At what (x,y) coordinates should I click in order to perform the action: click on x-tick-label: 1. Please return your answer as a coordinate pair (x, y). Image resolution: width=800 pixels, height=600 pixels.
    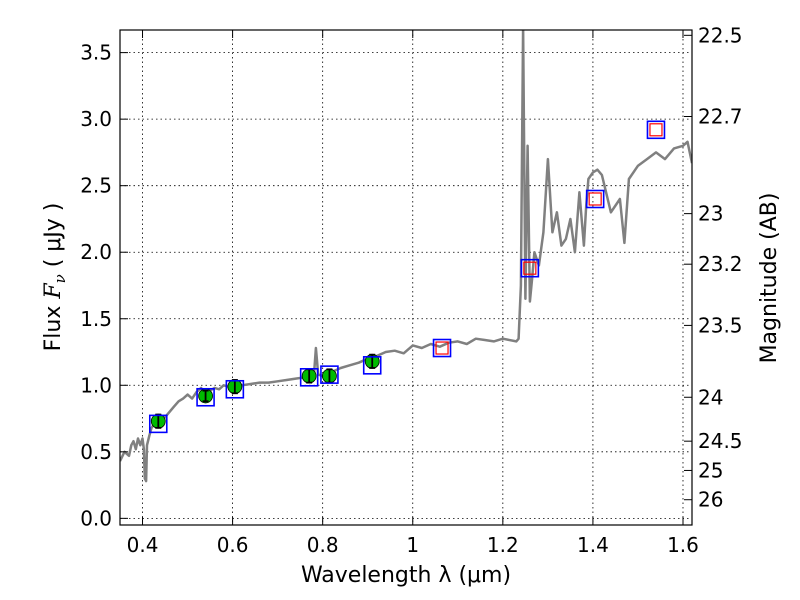
    Looking at the image, I should click on (412, 545).